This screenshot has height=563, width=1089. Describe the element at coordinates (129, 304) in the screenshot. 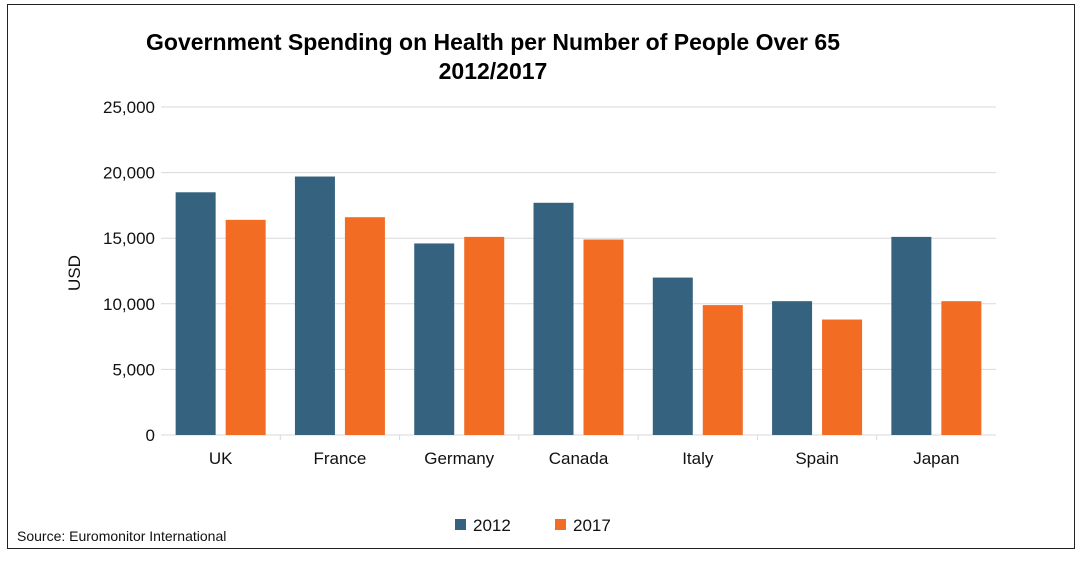

I see `y-tick-label: 10,000` at that location.